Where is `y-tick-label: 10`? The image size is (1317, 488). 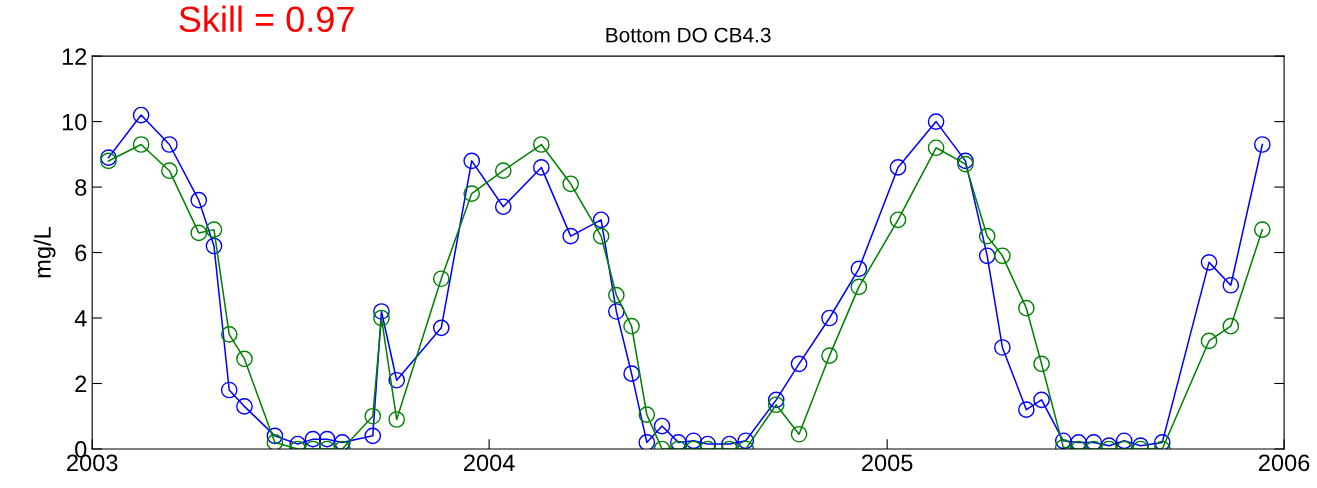
y-tick-label: 10 is located at coordinates (74, 122).